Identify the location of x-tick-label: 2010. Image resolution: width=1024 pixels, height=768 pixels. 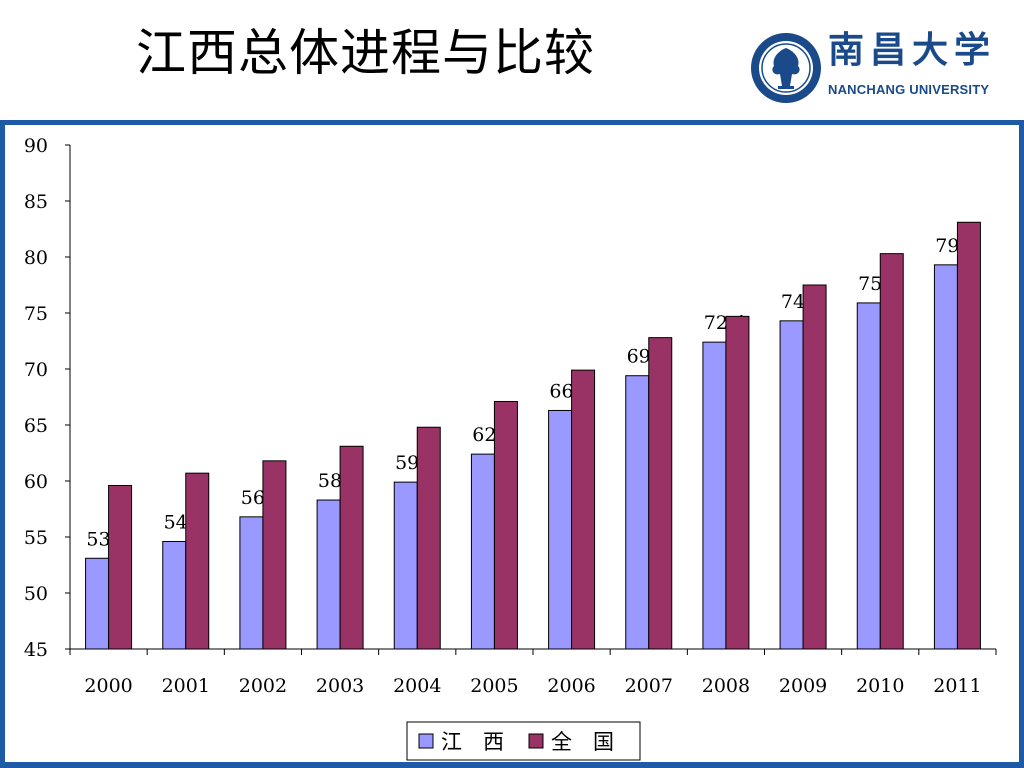
(880, 686).